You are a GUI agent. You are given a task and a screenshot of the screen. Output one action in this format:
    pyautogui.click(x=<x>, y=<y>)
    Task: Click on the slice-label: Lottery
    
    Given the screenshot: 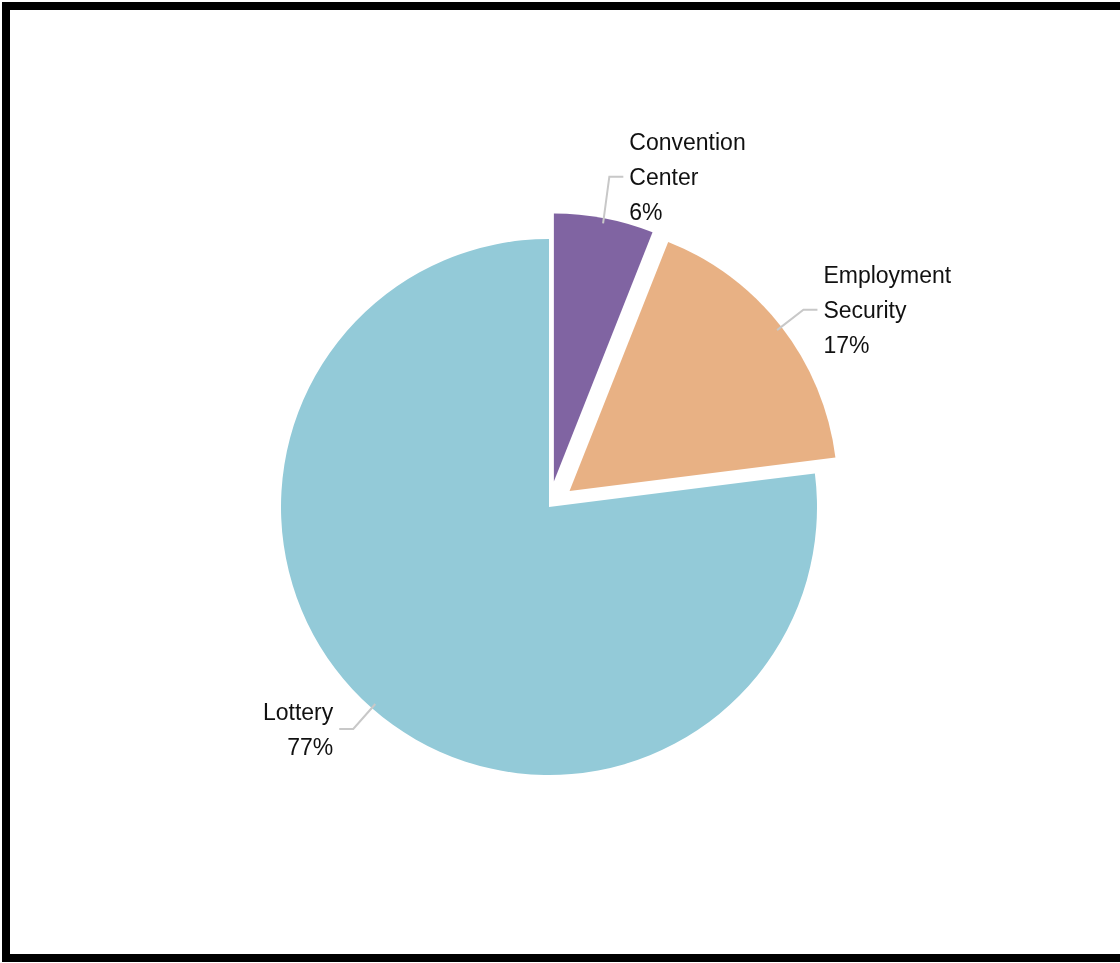 What is the action you would take?
    pyautogui.click(x=298, y=711)
    